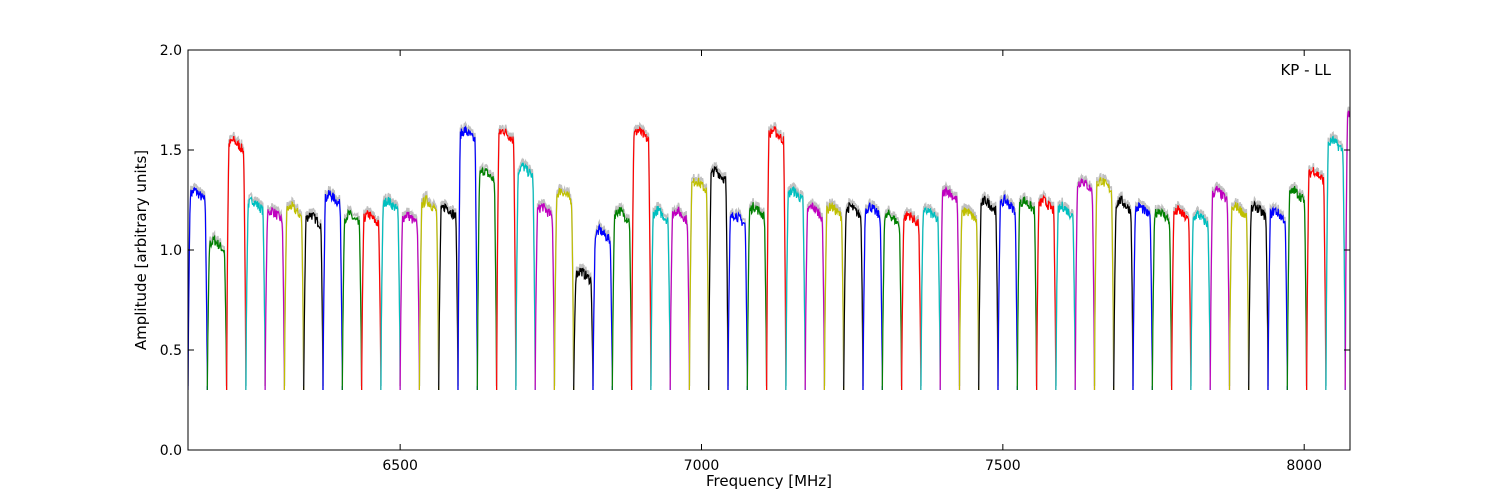 This screenshot has height=500, width=1500. What do you see at coordinates (171, 51) in the screenshot?
I see `y-tick-label-4: 2.0` at bounding box center [171, 51].